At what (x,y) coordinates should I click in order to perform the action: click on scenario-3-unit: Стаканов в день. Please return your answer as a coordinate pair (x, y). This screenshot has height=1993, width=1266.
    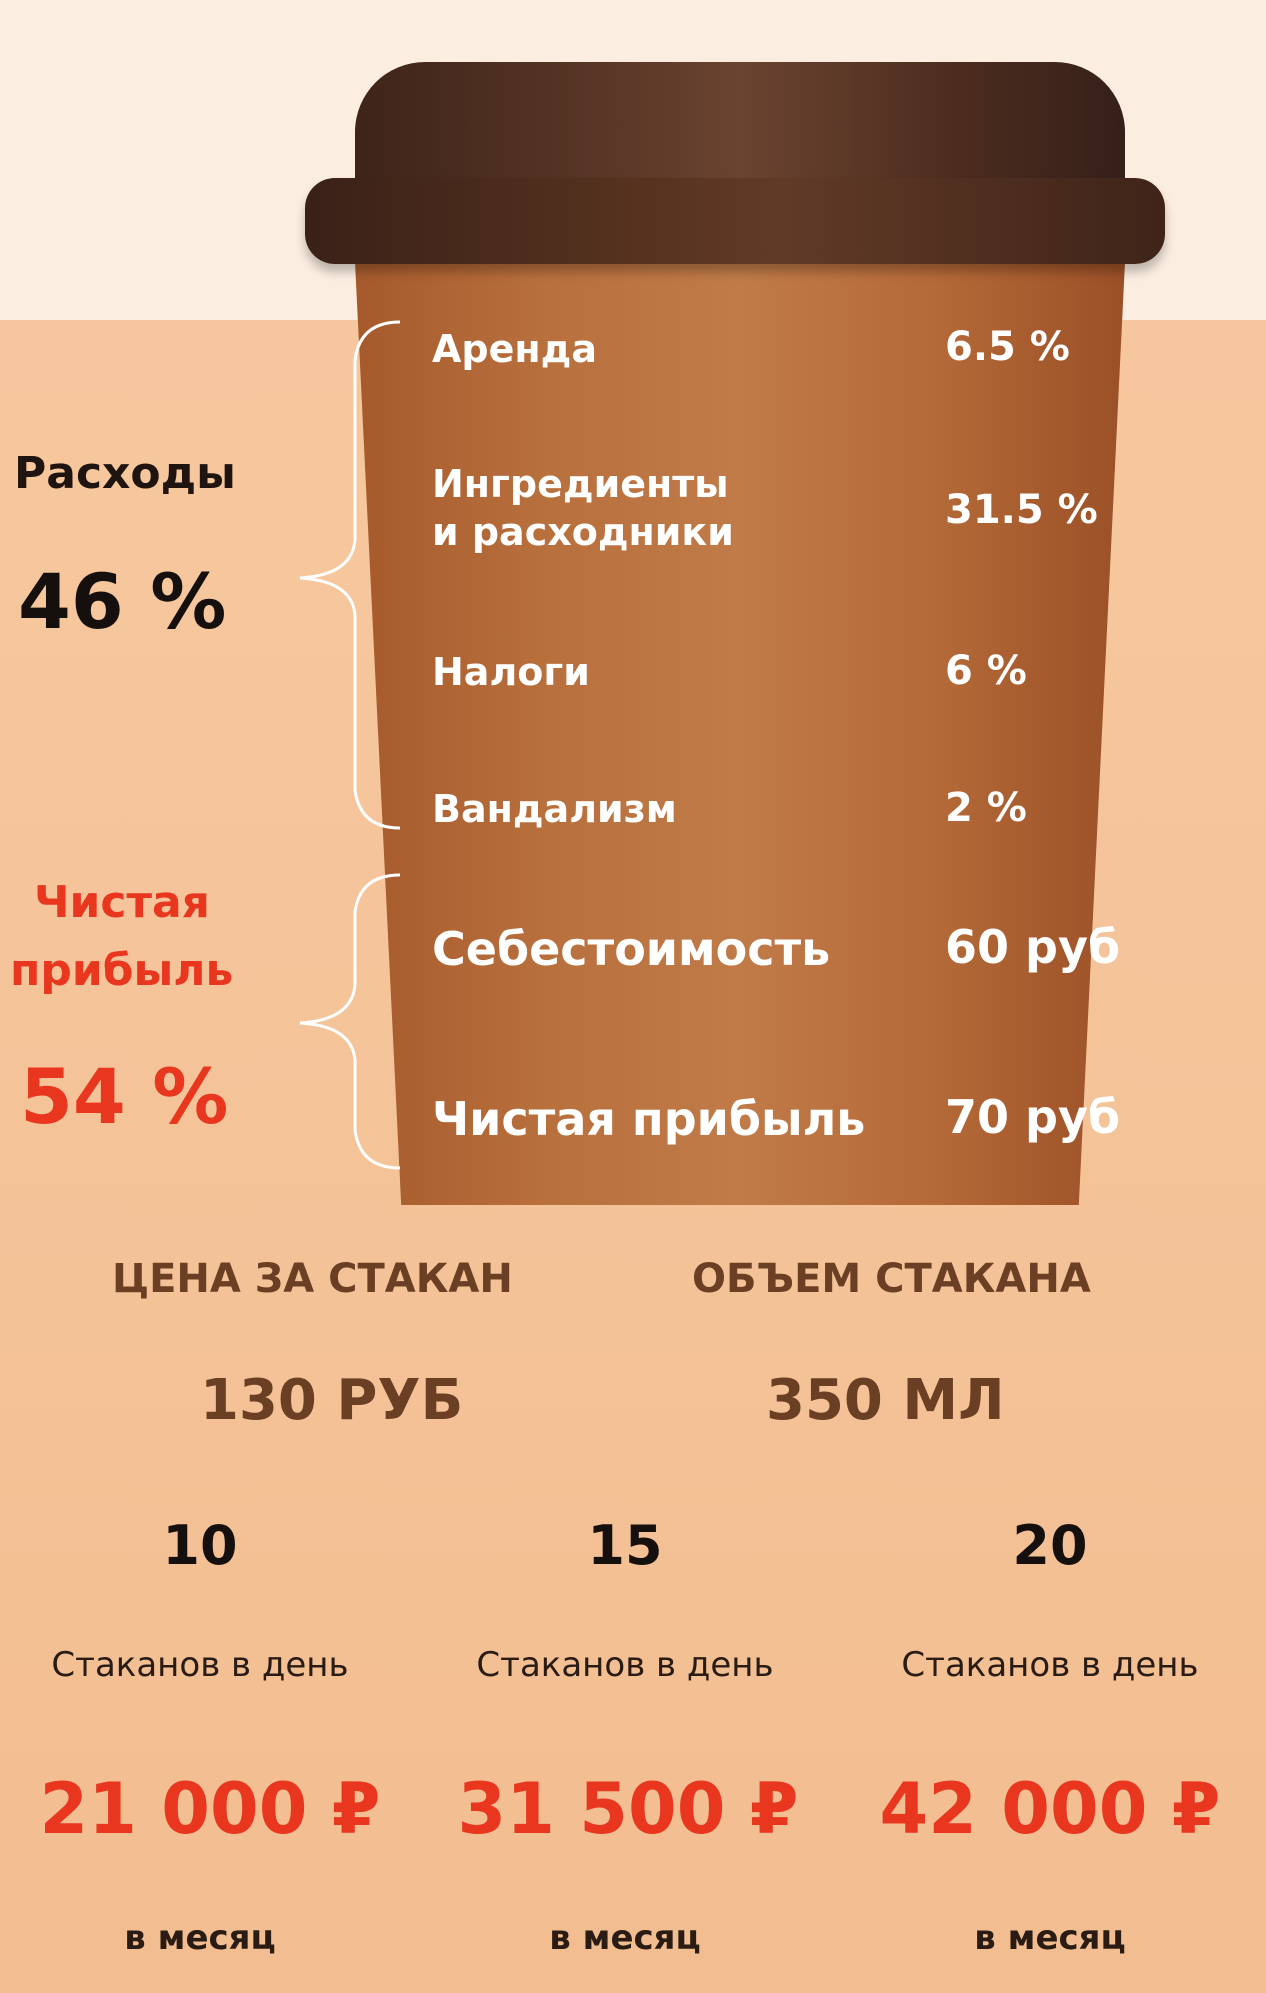
    Looking at the image, I should click on (1050, 1665).